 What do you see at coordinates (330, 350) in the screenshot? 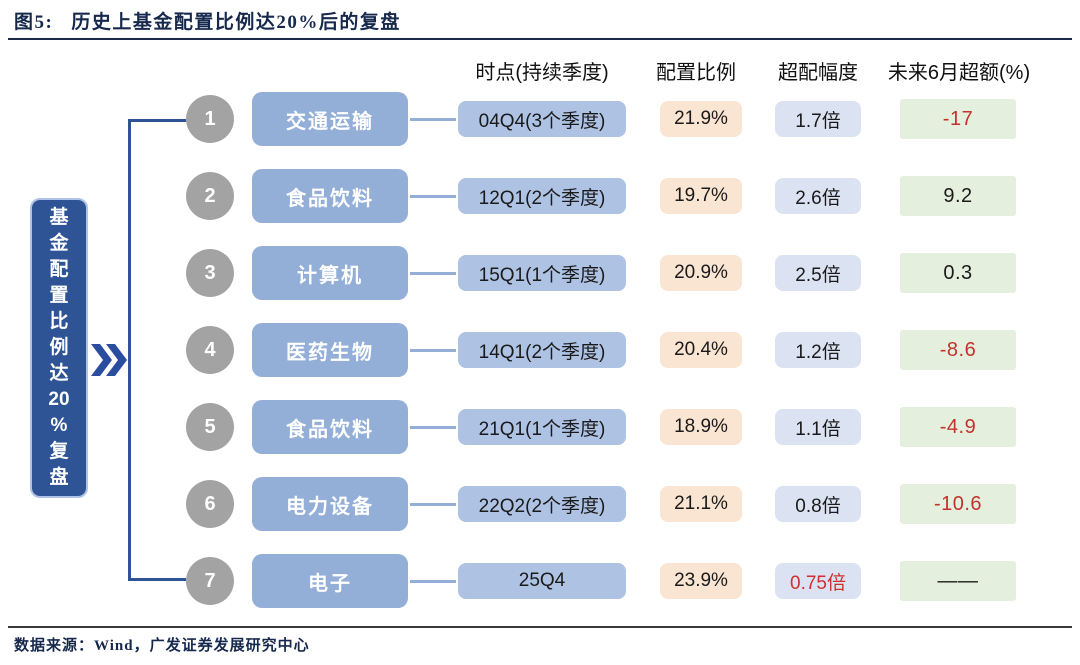
I see `industry-box: 医药生物` at bounding box center [330, 350].